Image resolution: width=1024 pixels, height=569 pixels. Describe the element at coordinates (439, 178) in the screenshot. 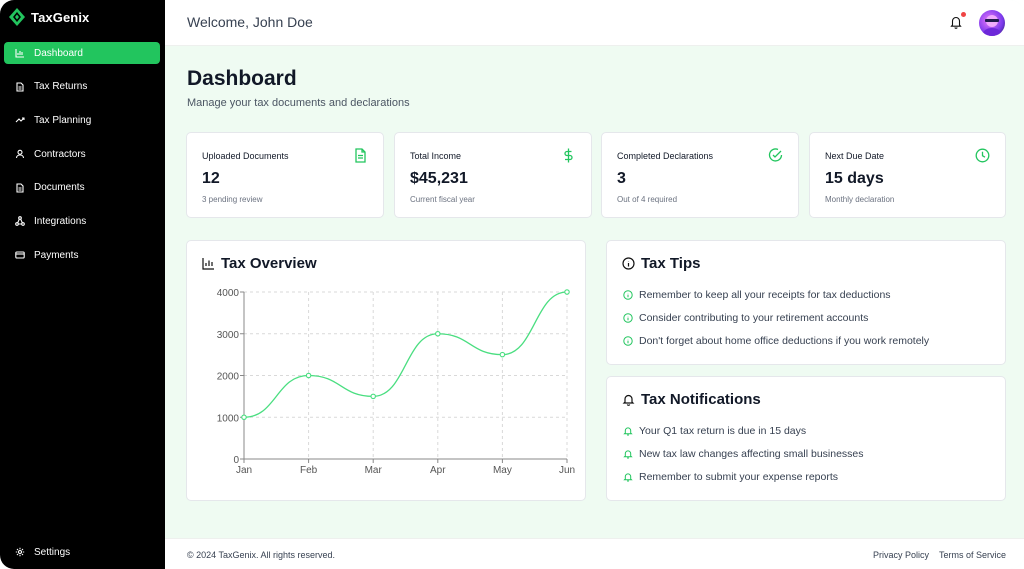

I see `stat-value: $45,231` at that location.